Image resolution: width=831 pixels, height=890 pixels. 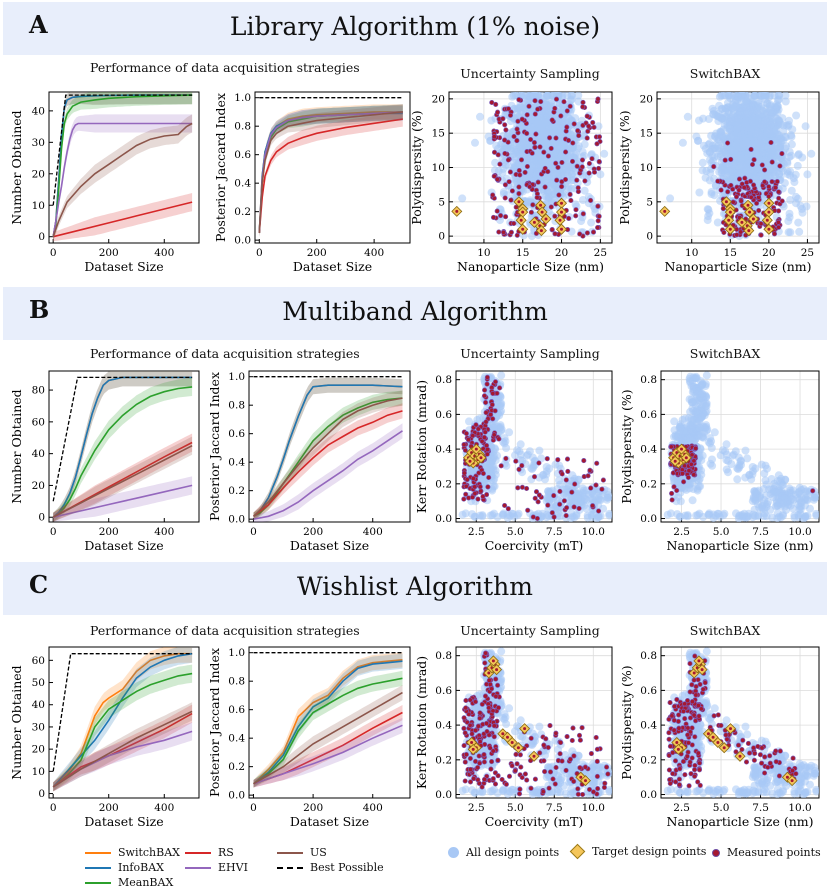 I want to click on y-axis-label: Posterior Jaccard Index, so click(x=214, y=446).